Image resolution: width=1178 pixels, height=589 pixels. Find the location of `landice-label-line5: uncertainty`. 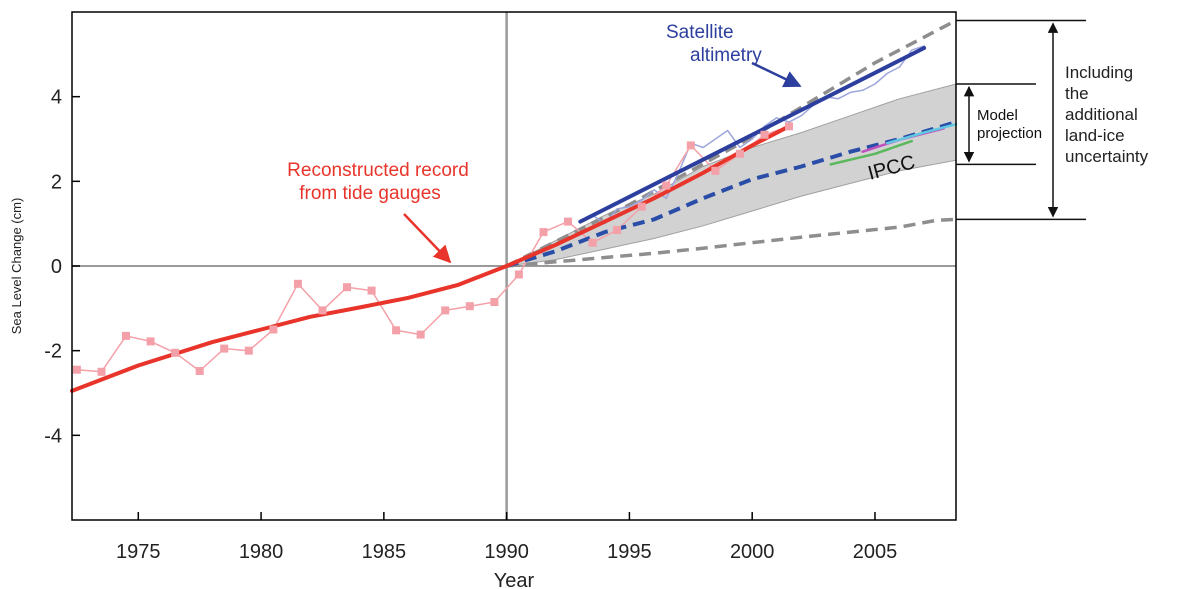

landice-label-line5: uncertainty is located at coordinates (1107, 156).